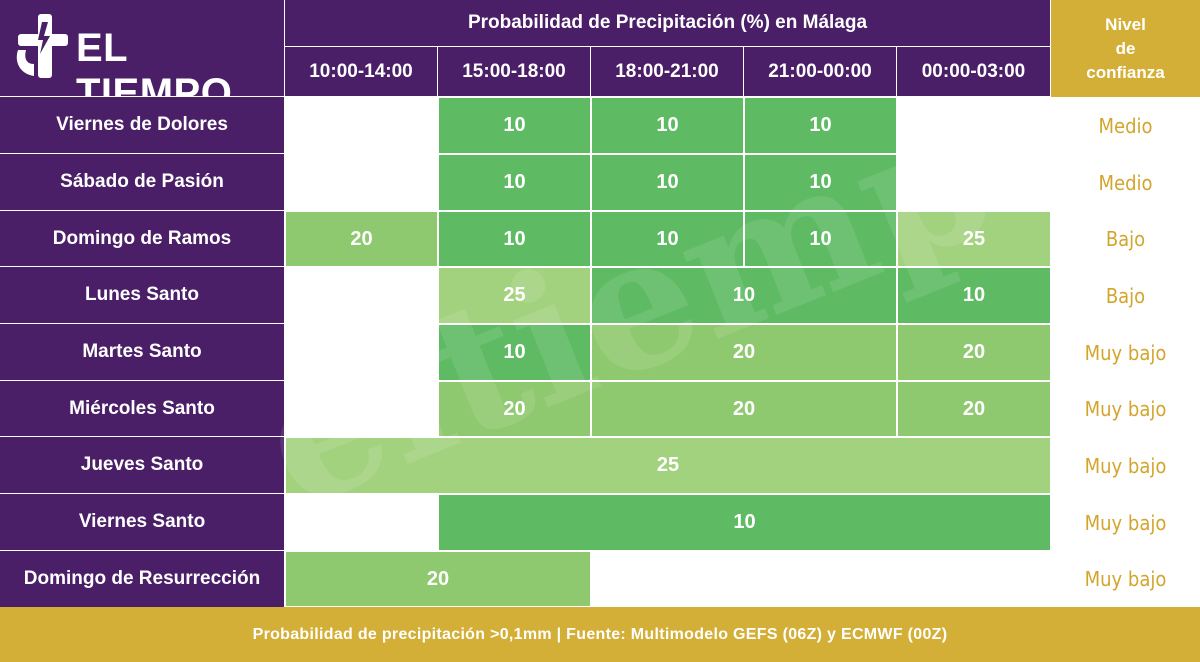 This screenshot has height=662, width=1200. What do you see at coordinates (42, 46) in the screenshot?
I see `cross-lightning-logo-icon` at bounding box center [42, 46].